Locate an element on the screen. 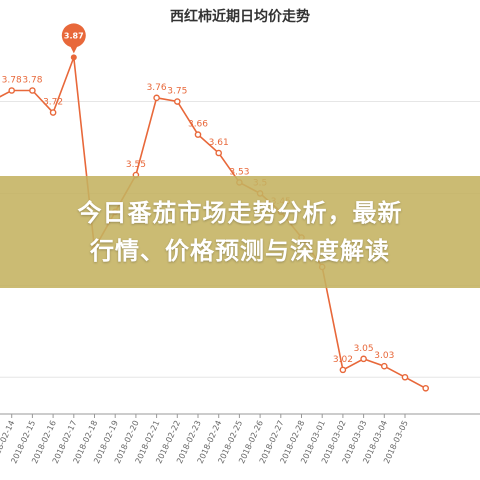  data-label: 3.66 is located at coordinates (198, 125).